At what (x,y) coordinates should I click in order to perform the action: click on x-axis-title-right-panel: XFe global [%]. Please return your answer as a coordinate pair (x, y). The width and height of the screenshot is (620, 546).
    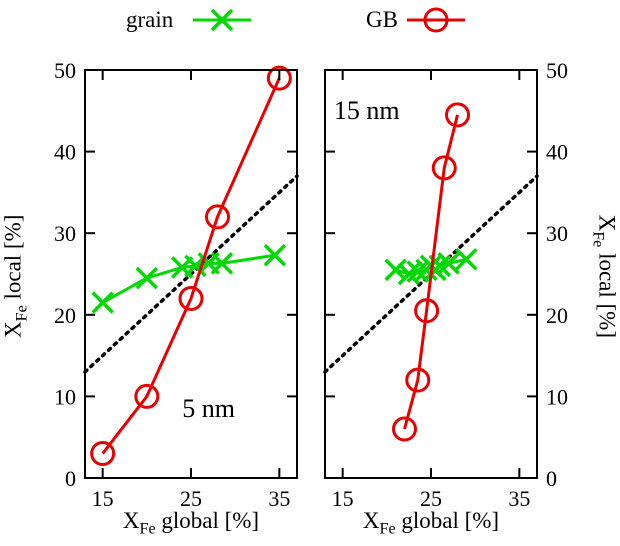
    Looking at the image, I should click on (431, 523).